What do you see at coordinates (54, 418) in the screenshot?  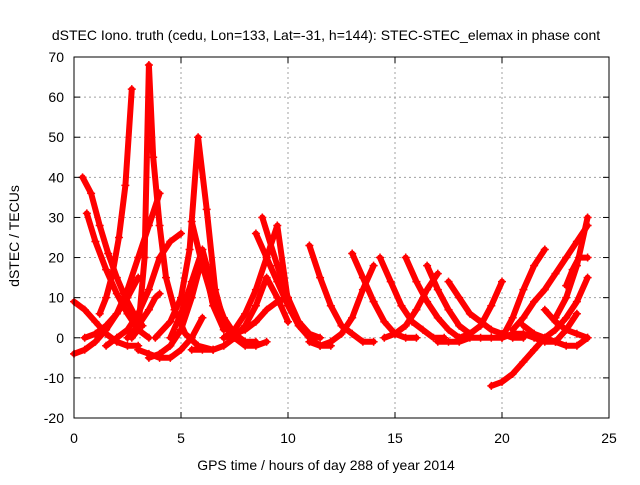 I see `y-tick-label: -20` at bounding box center [54, 418].